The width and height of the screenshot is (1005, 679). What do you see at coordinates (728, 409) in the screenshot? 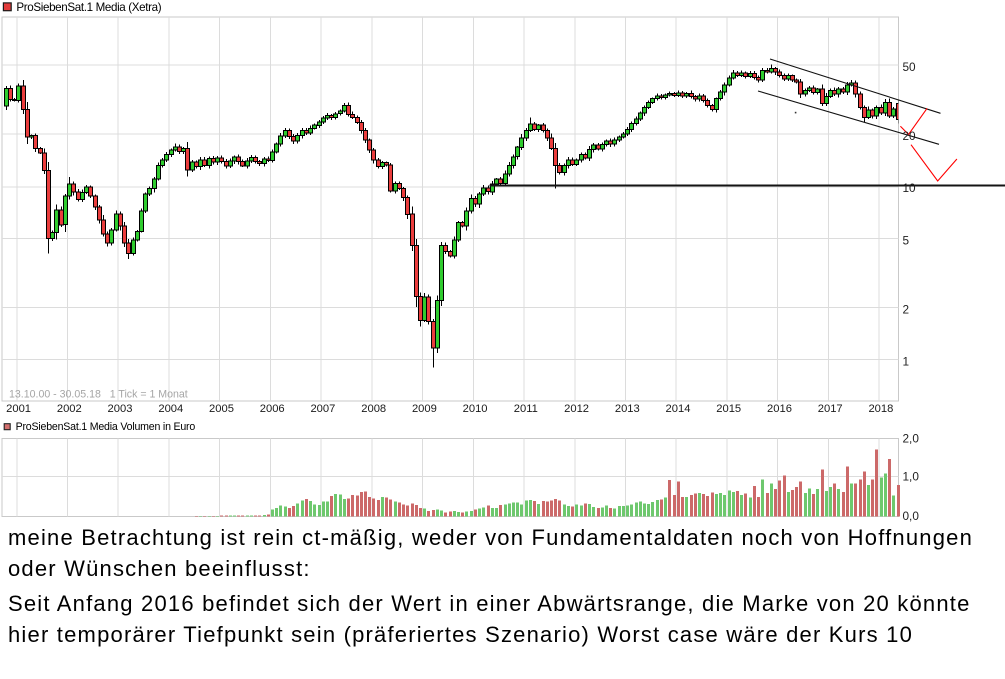
I see `svg-text: 2015` at bounding box center [728, 409].